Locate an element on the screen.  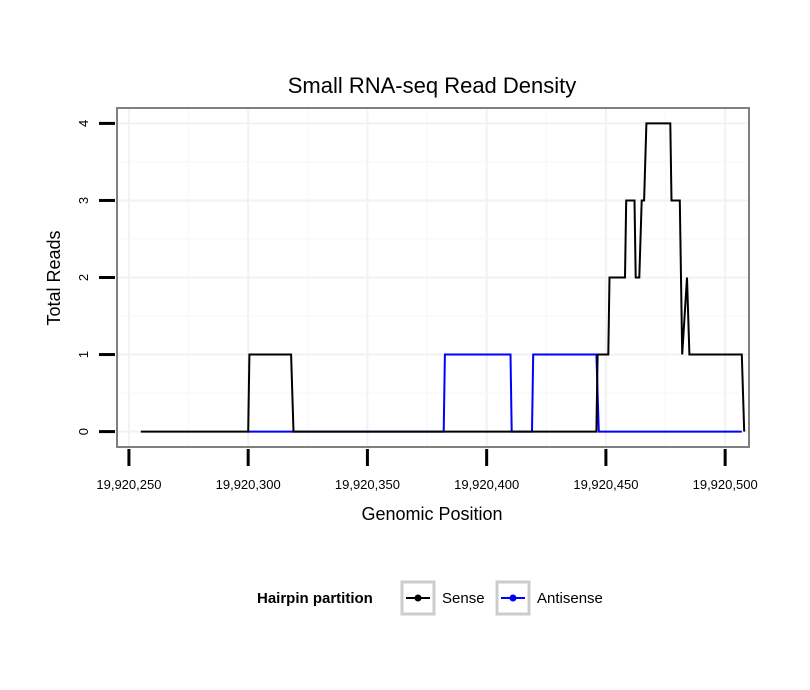
legend: Hairpin partition Sense Antisense is located at coordinates (430, 598).